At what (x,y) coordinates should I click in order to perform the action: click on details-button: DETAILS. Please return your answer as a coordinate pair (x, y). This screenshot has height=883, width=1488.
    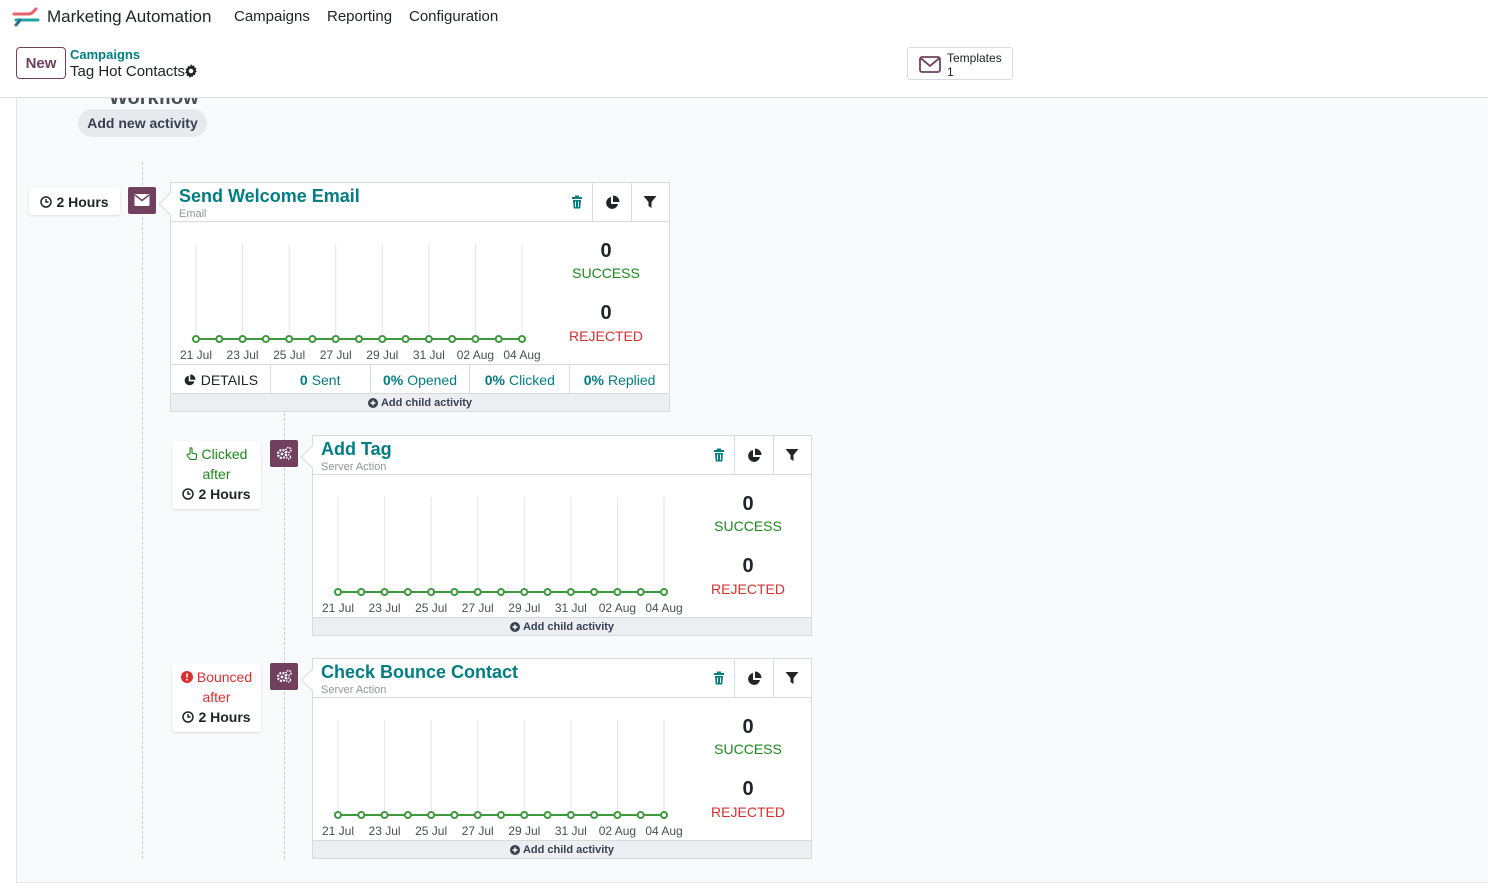
    Looking at the image, I should click on (221, 380).